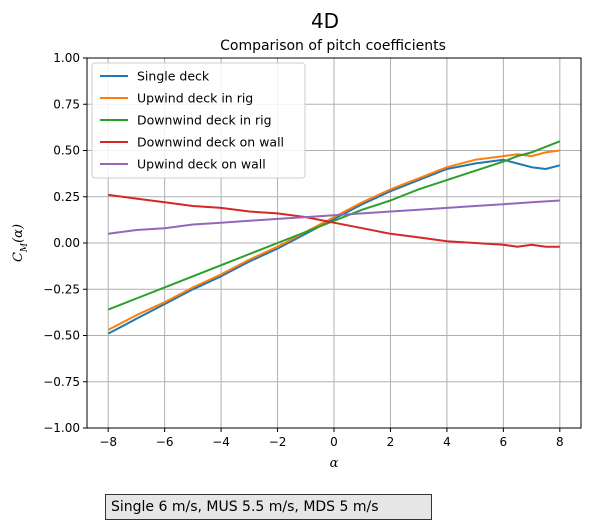 The height and width of the screenshot is (526, 591). Describe the element at coordinates (204, 120) in the screenshot. I see `legend-entry: Downwind deck in rig` at that location.